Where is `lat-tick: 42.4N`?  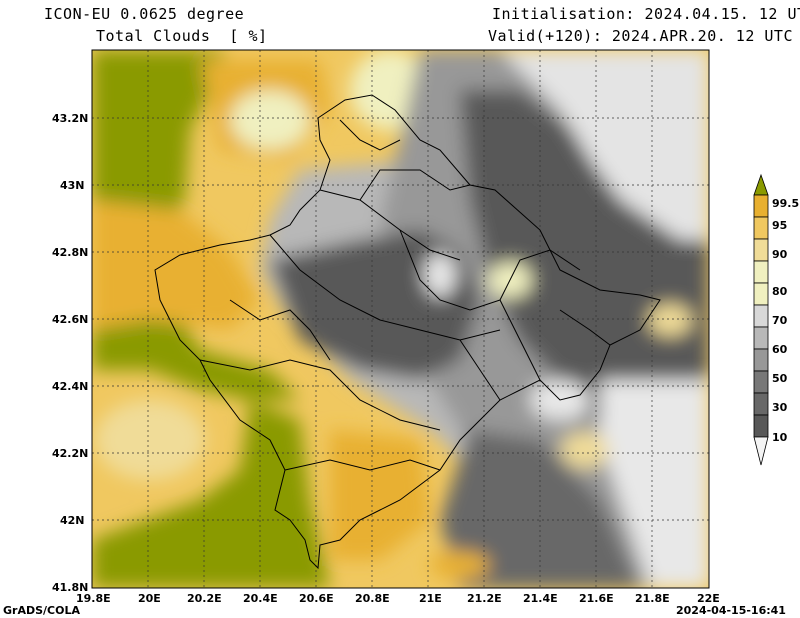 lat-tick: 42.4N is located at coordinates (70, 386).